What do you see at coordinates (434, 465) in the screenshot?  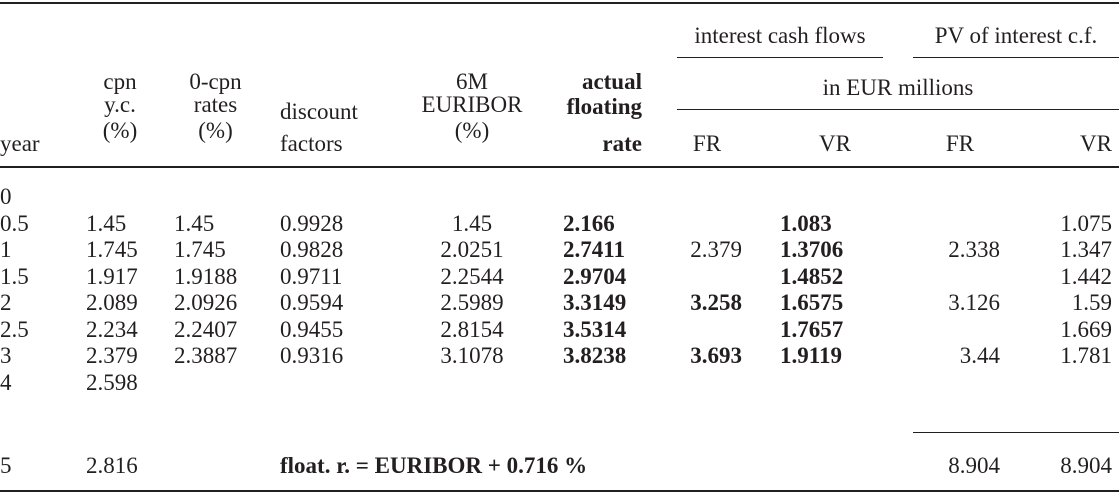 I see `floating-rate-formula: float. r. = EURIBOR + 0.716 %` at bounding box center [434, 465].